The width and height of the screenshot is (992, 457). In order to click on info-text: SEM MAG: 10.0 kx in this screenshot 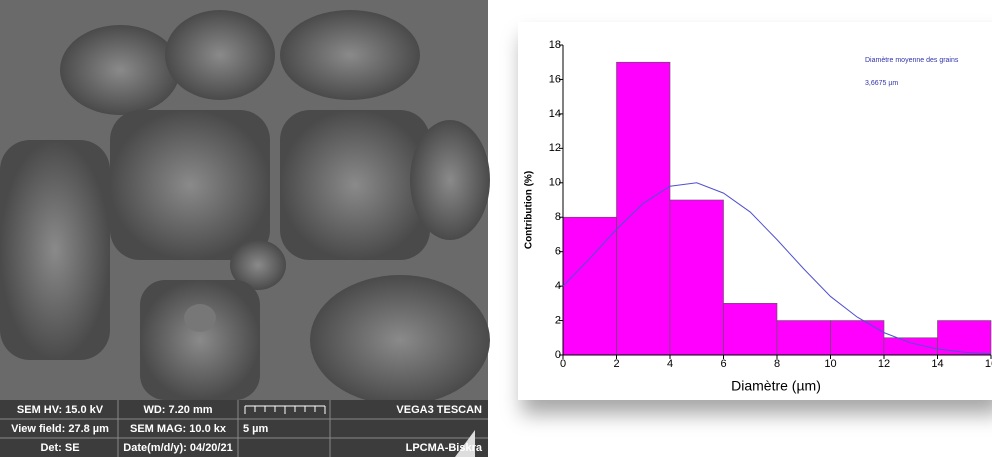, I will do `click(178, 429)`.